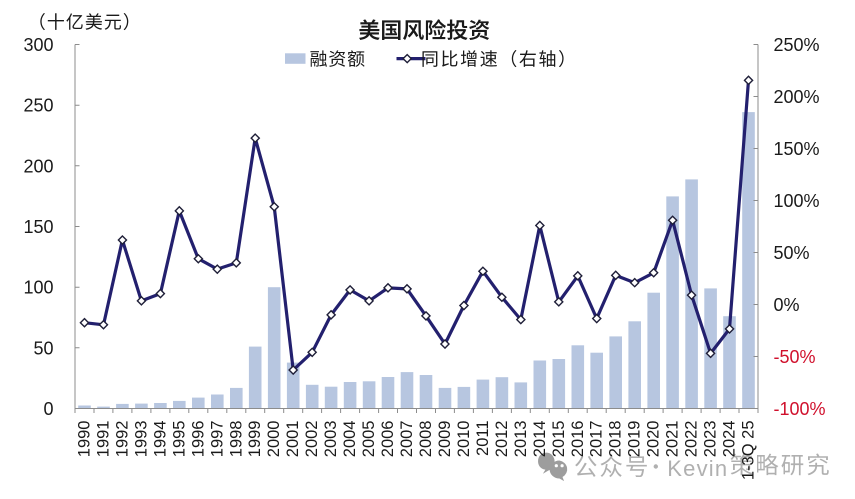 Image resolution: width=855 pixels, height=499 pixels. Describe the element at coordinates (711, 439) in the screenshot. I see `svg-text: 2023` at that location.